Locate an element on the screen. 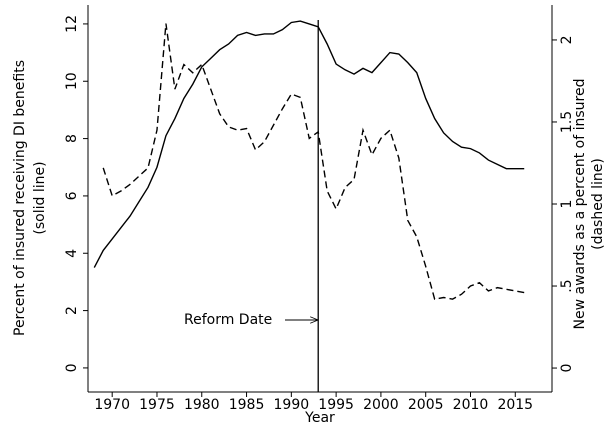 The image size is (605, 434). x-tick-label: 1990 is located at coordinates (292, 405).